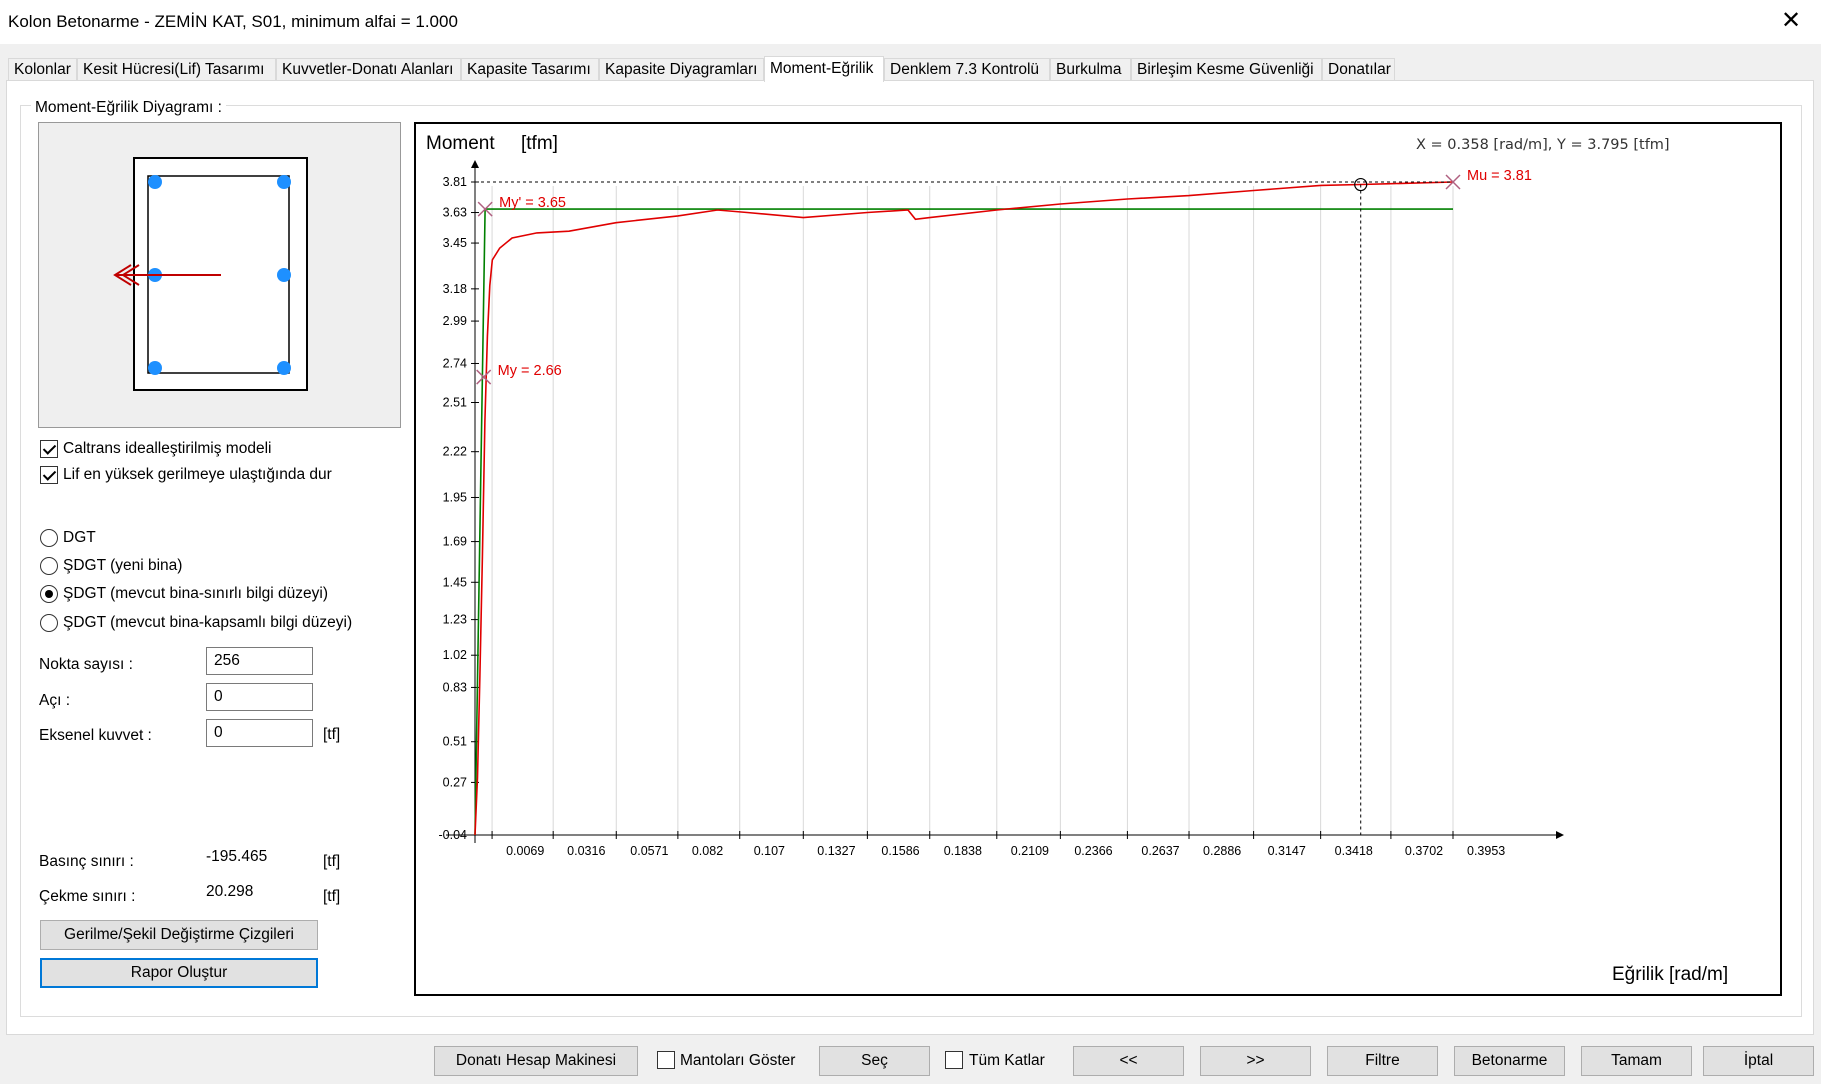 This screenshot has width=1821, height=1084. What do you see at coordinates (1361, 184) in the screenshot?
I see `cursor-marker` at bounding box center [1361, 184].